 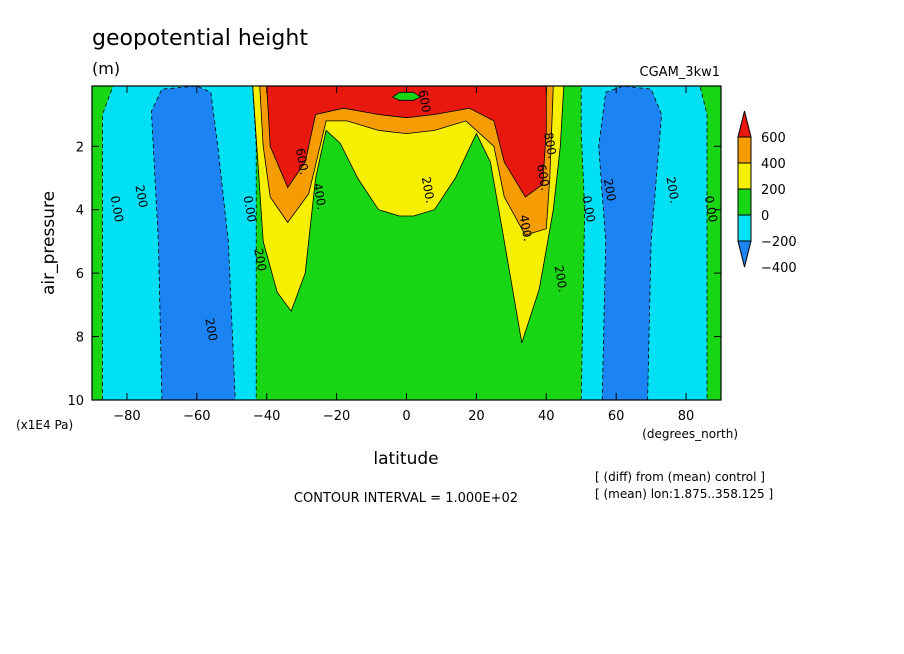 What do you see at coordinates (44, 425) in the screenshot?
I see `y-axis-units: (x1E4 Pa)` at bounding box center [44, 425].